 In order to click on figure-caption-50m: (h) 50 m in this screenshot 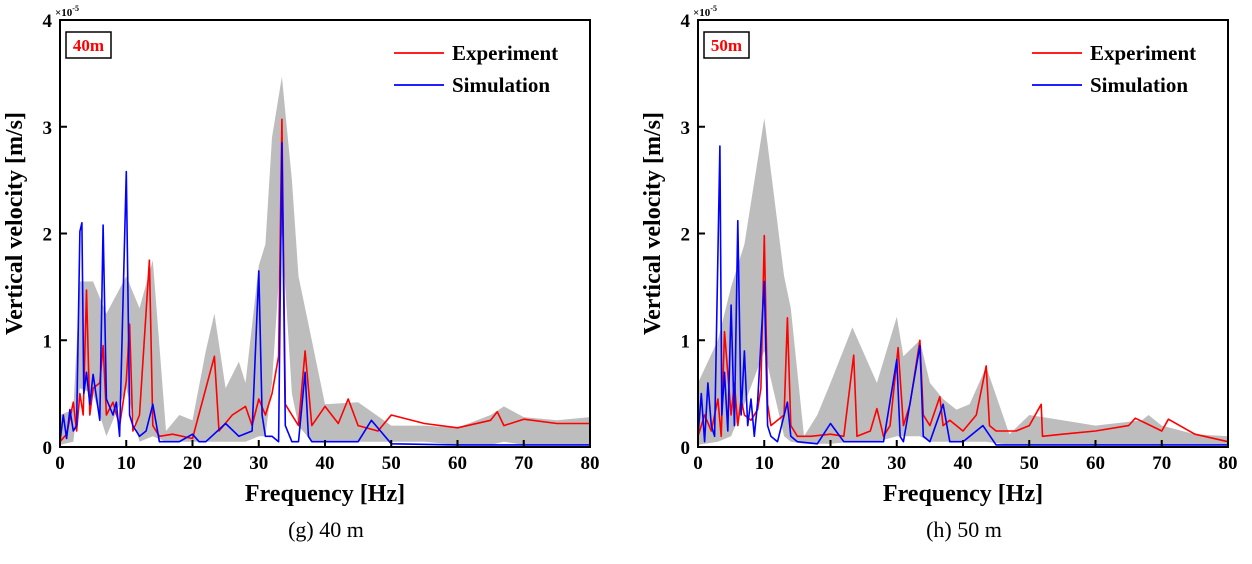, I will do `click(964, 529)`.